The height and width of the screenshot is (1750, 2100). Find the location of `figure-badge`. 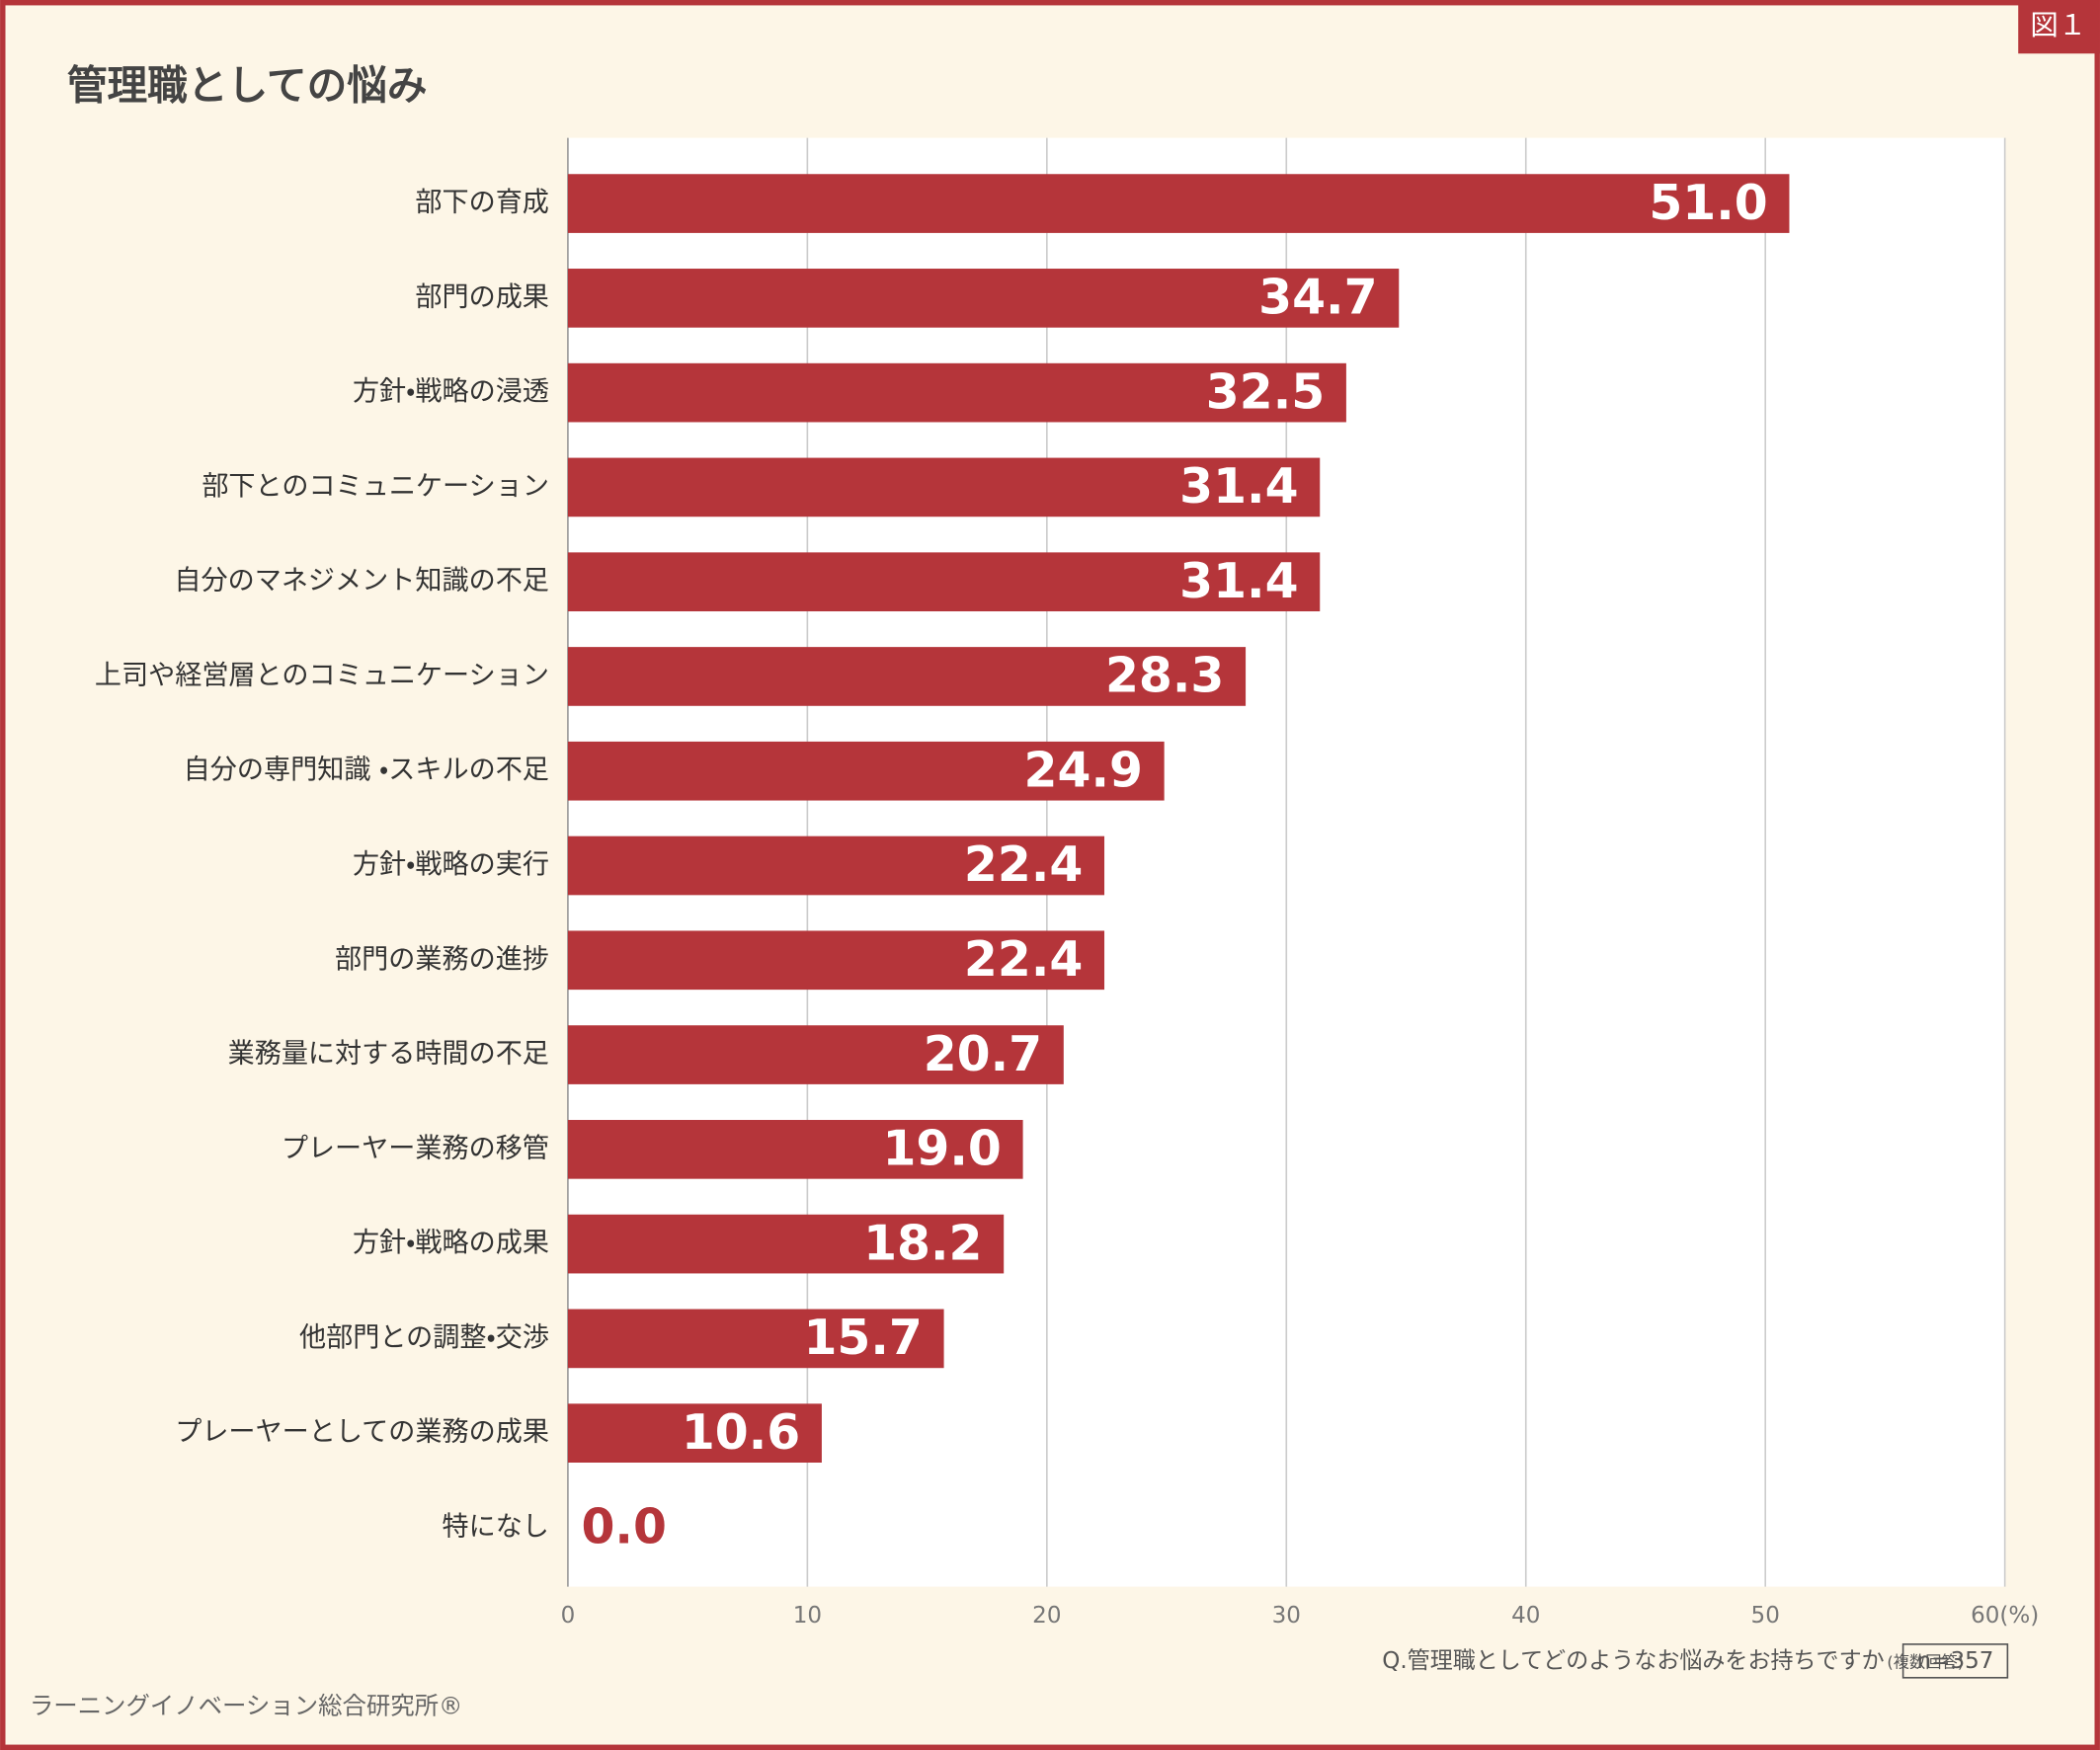

figure-badge is located at coordinates (2059, 27).